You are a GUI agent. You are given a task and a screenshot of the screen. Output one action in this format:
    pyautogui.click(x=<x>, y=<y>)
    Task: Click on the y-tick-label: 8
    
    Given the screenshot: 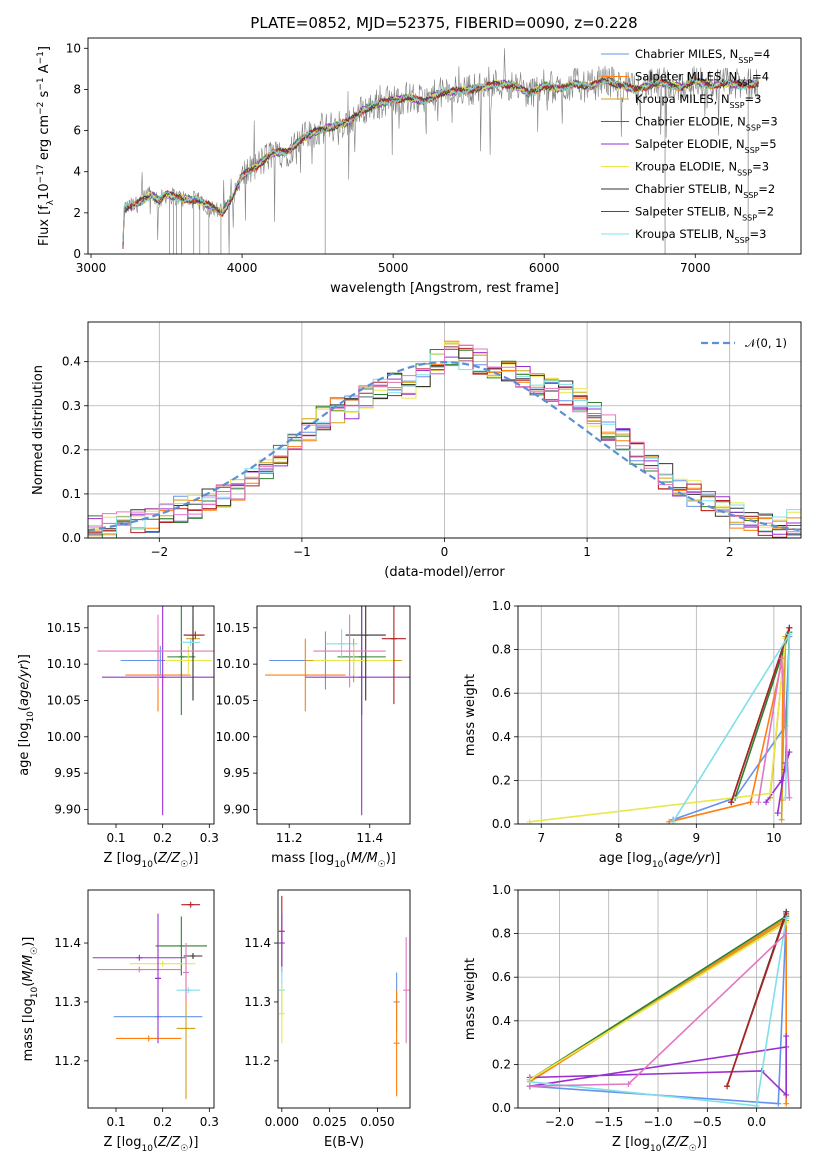 What is the action you would take?
    pyautogui.click(x=77, y=89)
    